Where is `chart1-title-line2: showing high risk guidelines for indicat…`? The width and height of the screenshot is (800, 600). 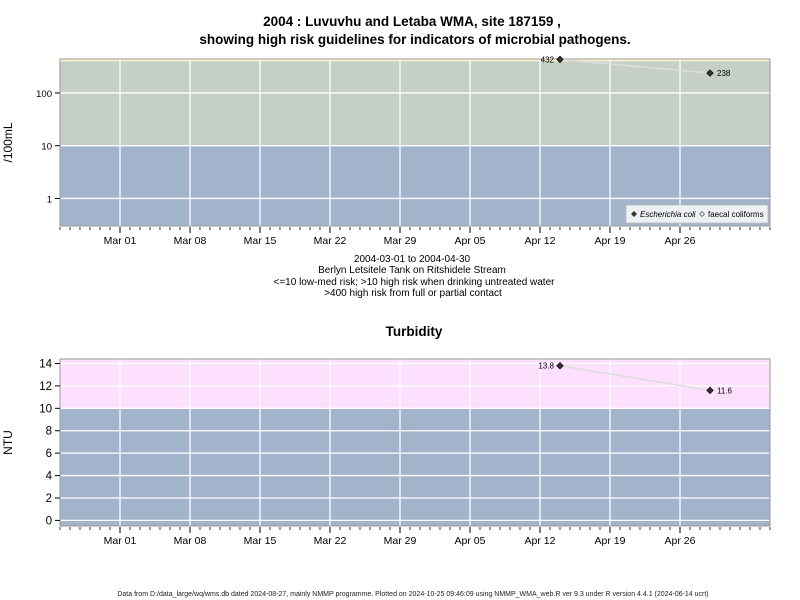
chart1-title-line2: showing high risk guidelines for indicat… is located at coordinates (414, 39).